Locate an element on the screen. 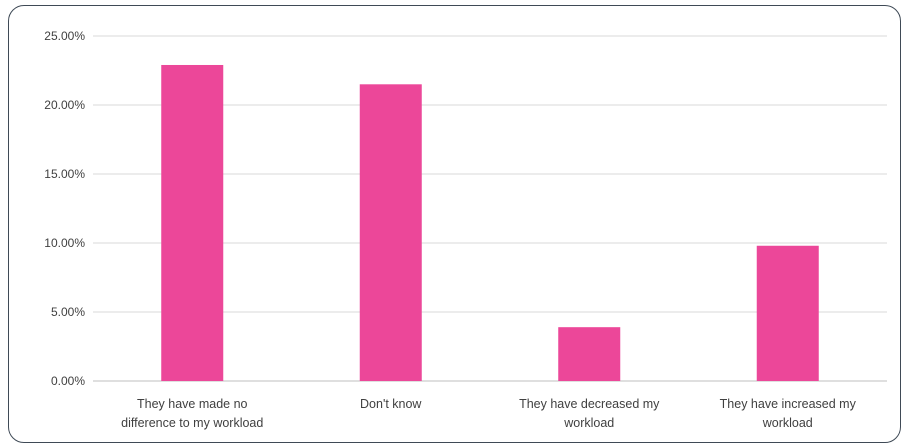 This screenshot has height=448, width=905. y-tick-label: 20.00% is located at coordinates (64, 105).